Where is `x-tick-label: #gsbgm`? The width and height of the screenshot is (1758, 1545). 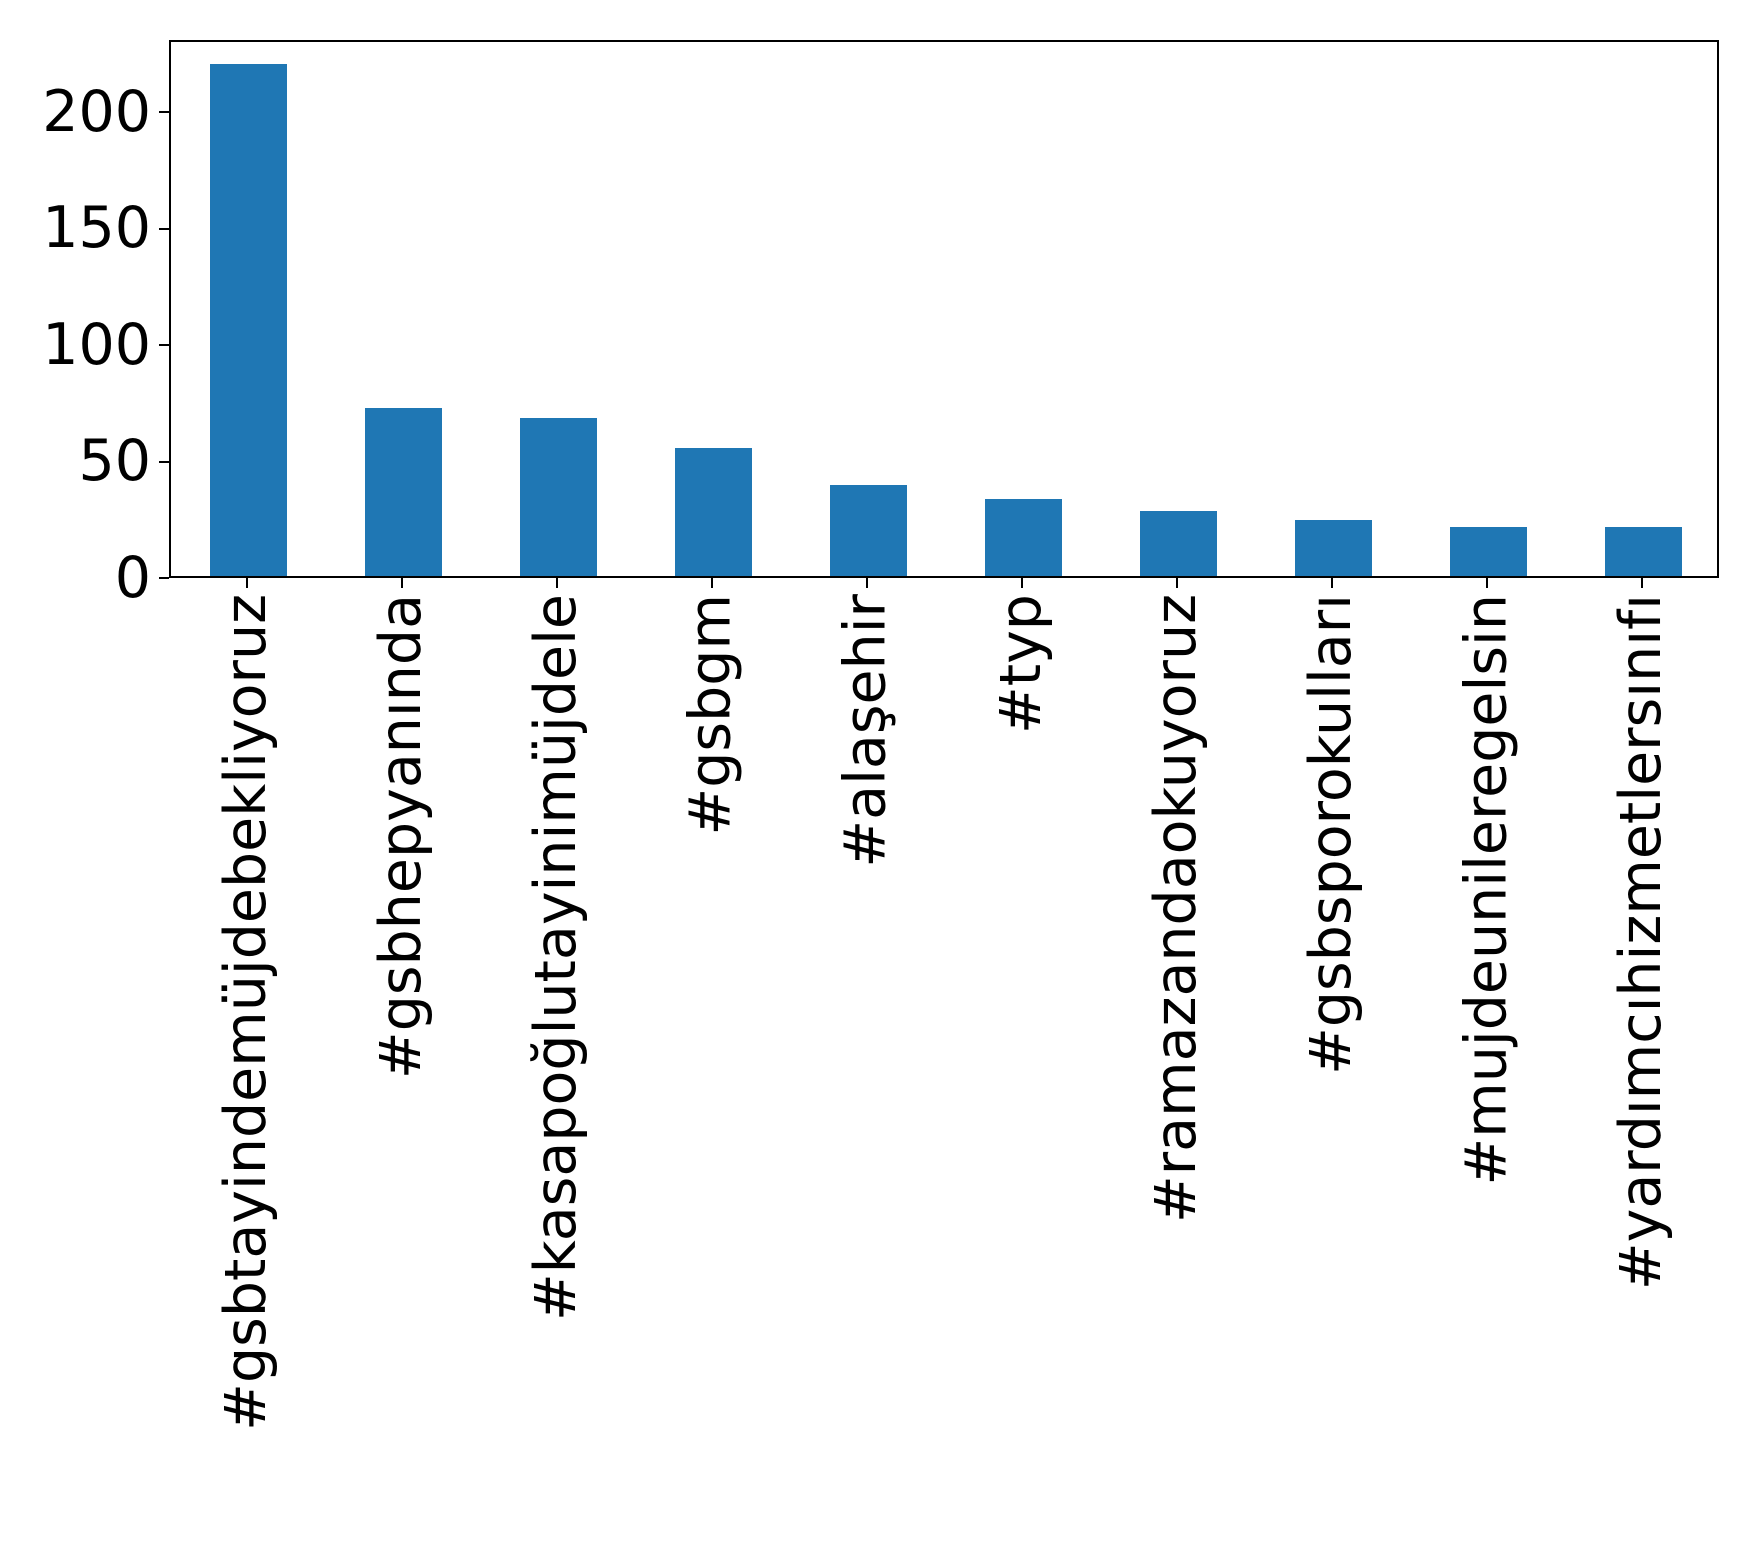 x-tick-label: #gsbgm is located at coordinates (711, 715).